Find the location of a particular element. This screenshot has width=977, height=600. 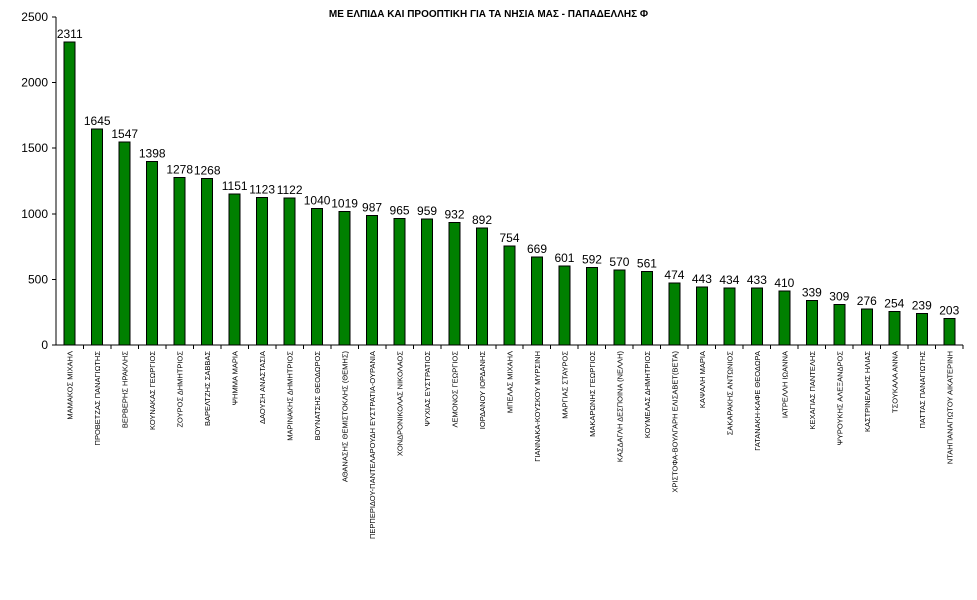

data-label: 254 is located at coordinates (894, 304).